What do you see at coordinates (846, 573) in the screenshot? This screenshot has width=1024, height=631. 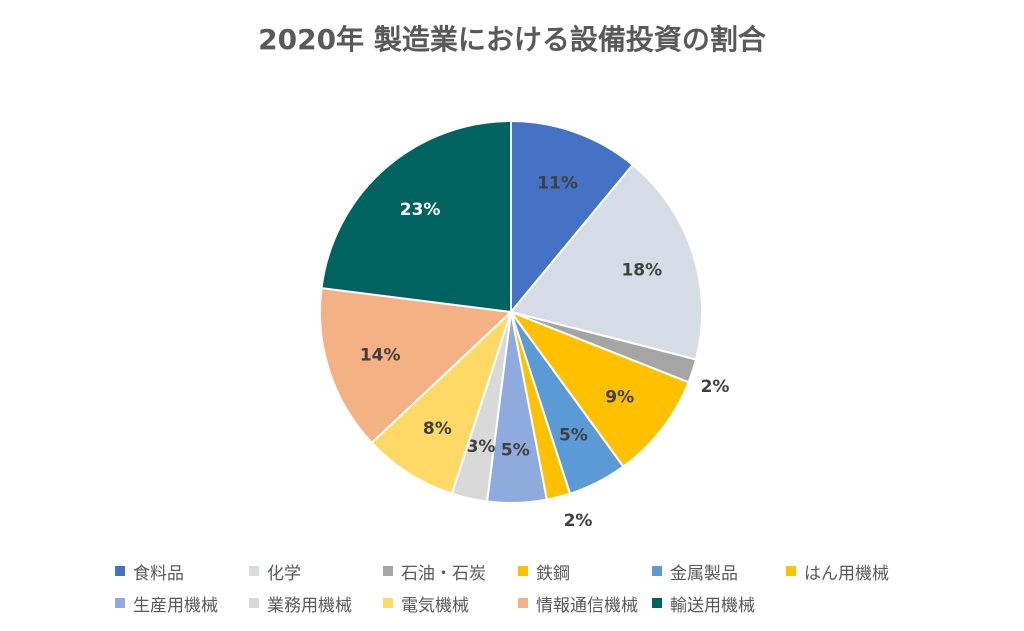 I see `legend-label: はん用機械` at bounding box center [846, 573].